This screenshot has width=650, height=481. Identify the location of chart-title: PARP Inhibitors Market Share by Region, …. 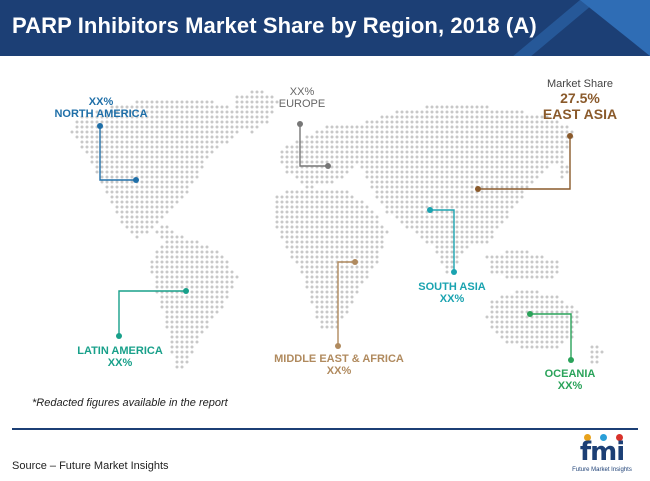
(274, 25).